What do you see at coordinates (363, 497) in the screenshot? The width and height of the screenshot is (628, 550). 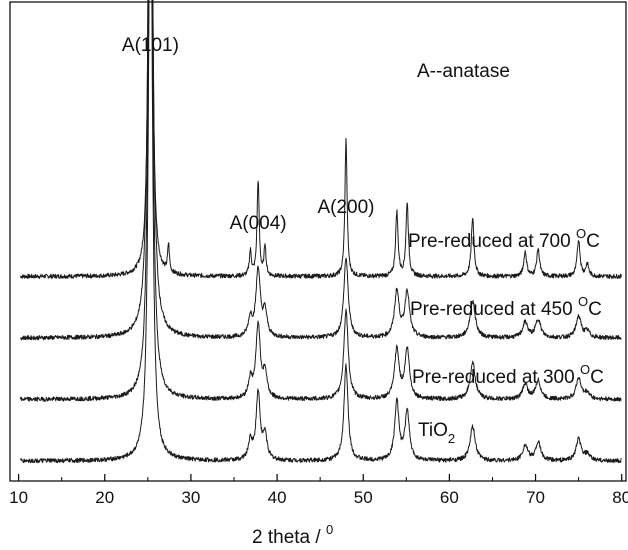 I see `x-tick-label: 50` at bounding box center [363, 497].